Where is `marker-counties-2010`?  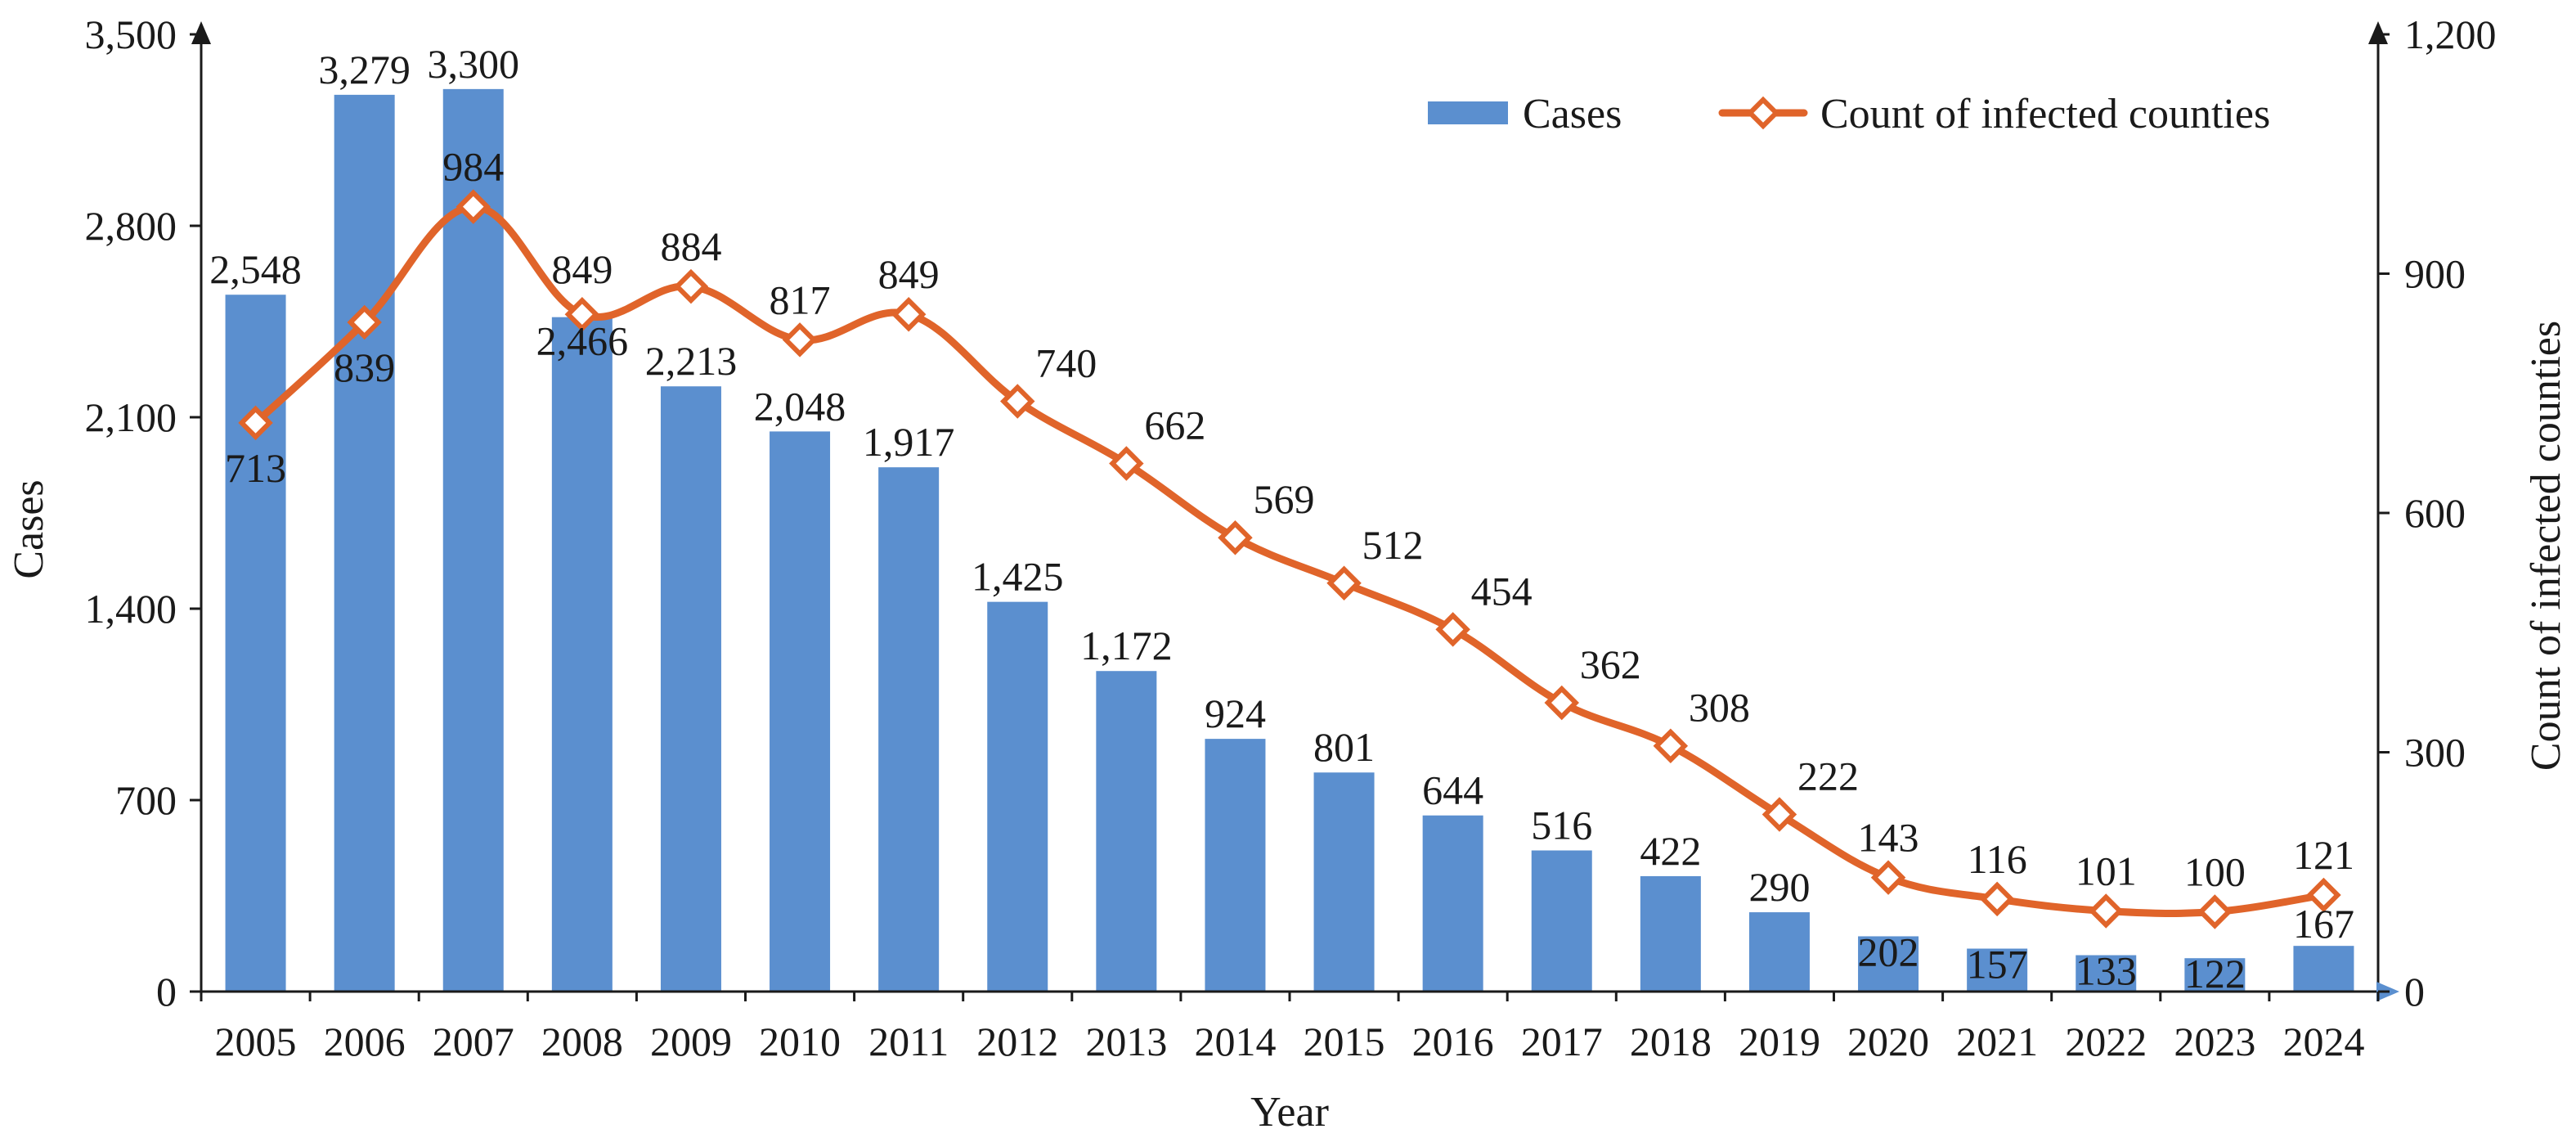 marker-counties-2010 is located at coordinates (800, 340).